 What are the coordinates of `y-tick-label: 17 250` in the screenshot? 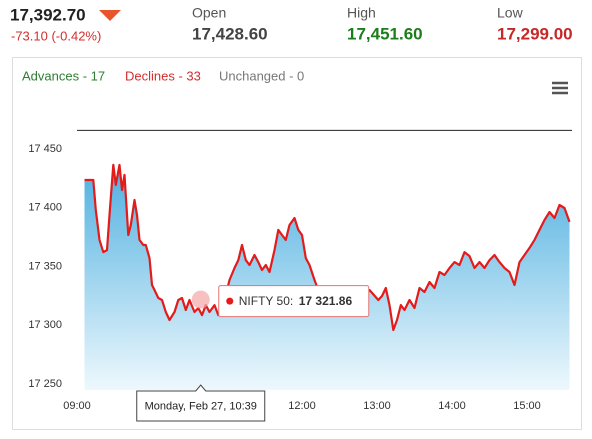 It's located at (45, 384).